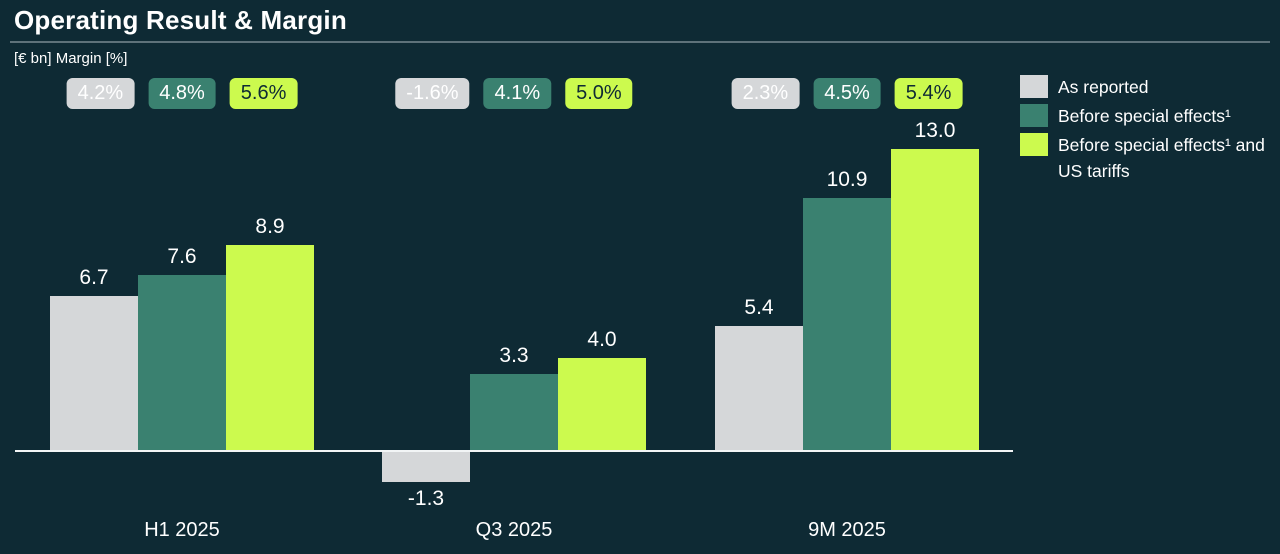  Describe the element at coordinates (1034, 86) in the screenshot. I see `legend-swatch-as-reported` at that location.